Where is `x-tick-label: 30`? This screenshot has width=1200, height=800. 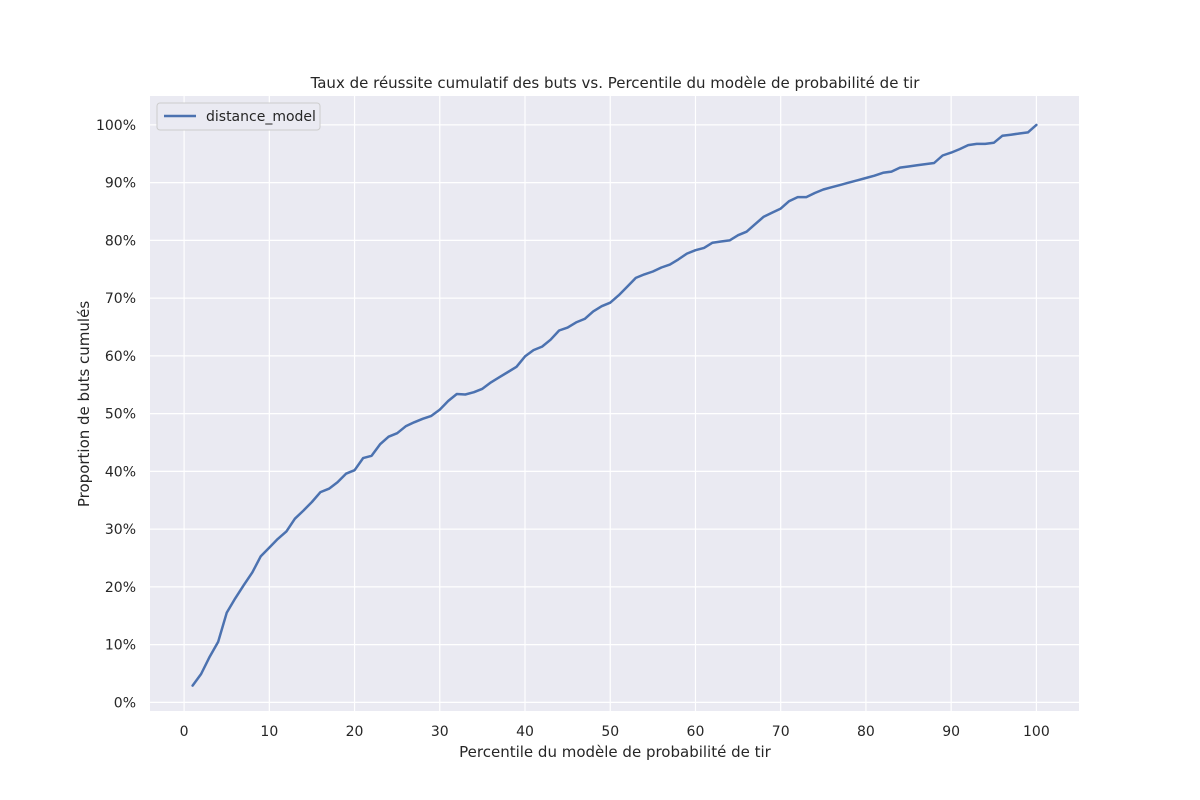
x-tick-label: 30 is located at coordinates (440, 732).